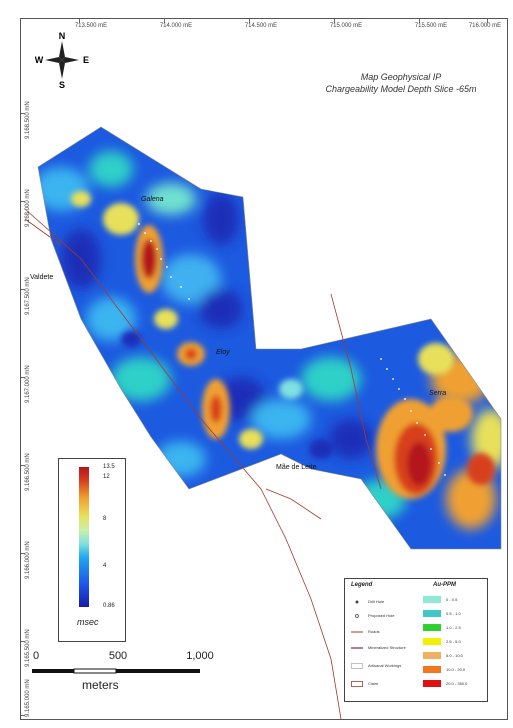 This screenshot has width=513, height=728. I want to click on scale-bar: 0 500 1,000 meters, so click(113, 675).